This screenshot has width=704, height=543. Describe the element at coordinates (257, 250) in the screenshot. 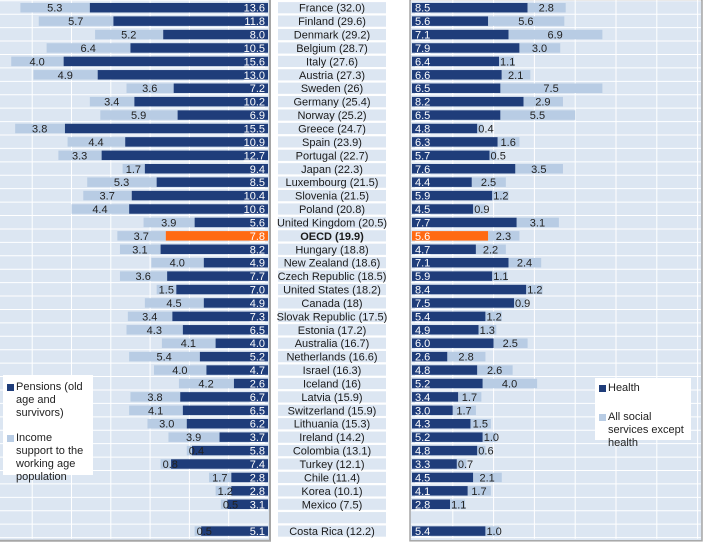

I see `data-label-pensions: 8.2` at that location.